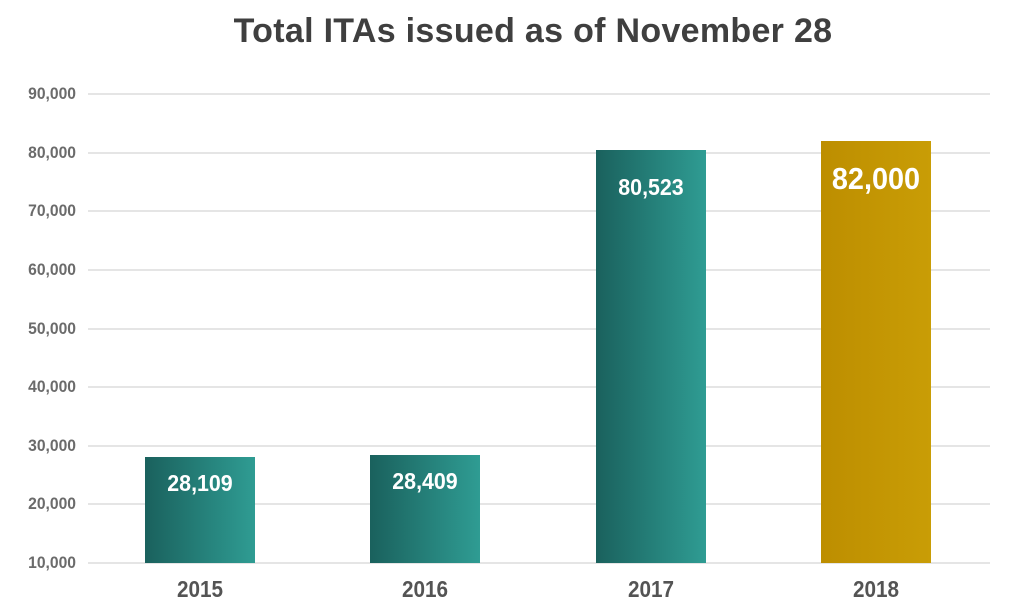  Describe the element at coordinates (650, 589) in the screenshot. I see `x-tick-label: 2017` at that location.